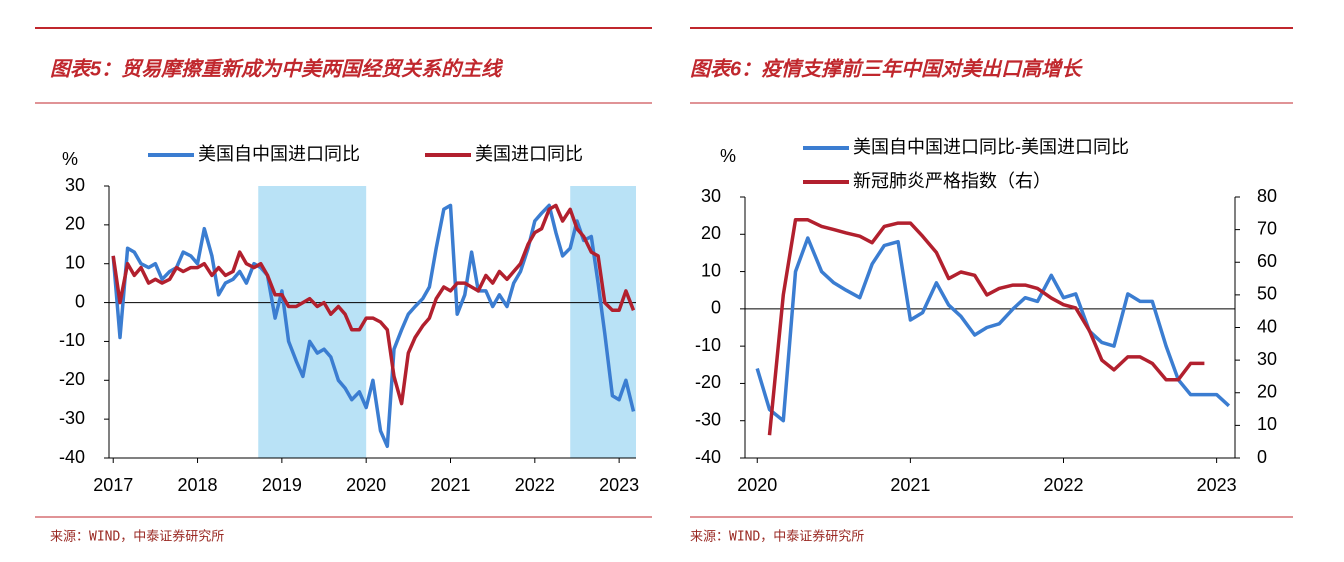 The height and width of the screenshot is (562, 1344). What do you see at coordinates (529, 154) in the screenshot?
I see `legend-label: 美国进口同比` at bounding box center [529, 154].